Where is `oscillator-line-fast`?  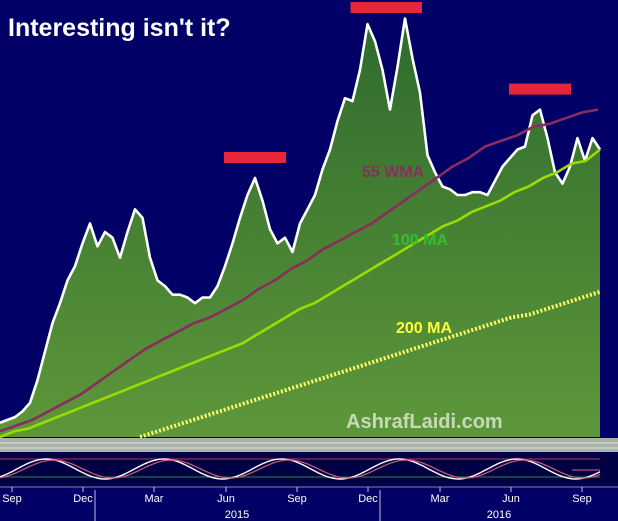
oscillator-line-fast is located at coordinates (300, 469).